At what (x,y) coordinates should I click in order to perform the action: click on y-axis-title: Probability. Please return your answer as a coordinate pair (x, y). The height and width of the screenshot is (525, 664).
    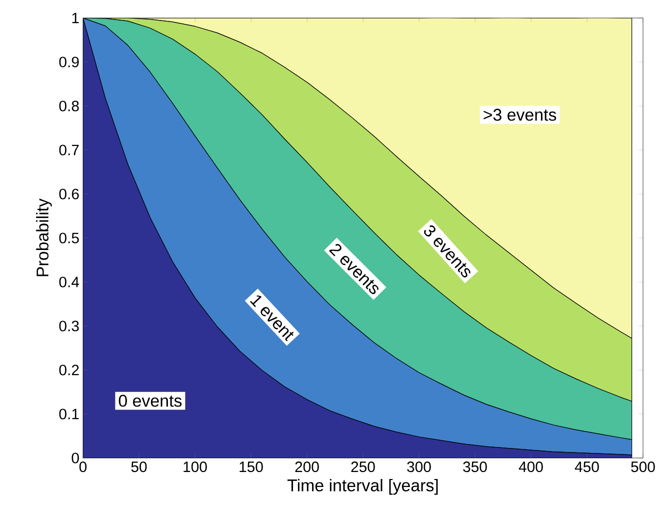
    Looking at the image, I should click on (44, 237).